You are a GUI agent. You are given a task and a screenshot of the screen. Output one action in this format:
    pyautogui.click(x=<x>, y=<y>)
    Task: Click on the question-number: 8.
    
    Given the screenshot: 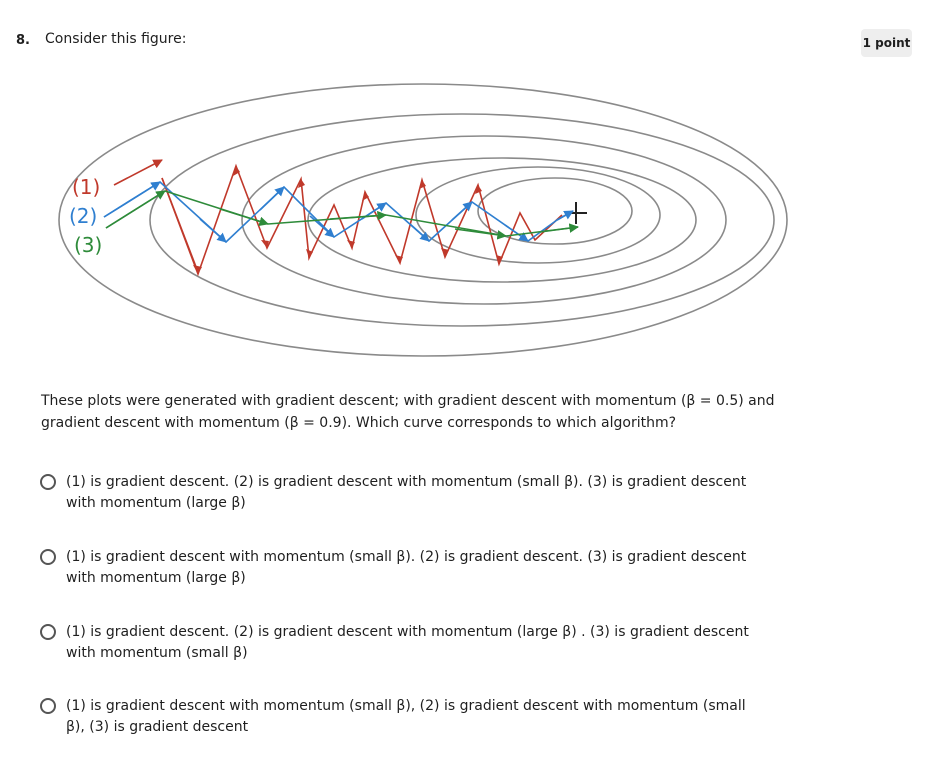 What is the action you would take?
    pyautogui.click(x=23, y=40)
    